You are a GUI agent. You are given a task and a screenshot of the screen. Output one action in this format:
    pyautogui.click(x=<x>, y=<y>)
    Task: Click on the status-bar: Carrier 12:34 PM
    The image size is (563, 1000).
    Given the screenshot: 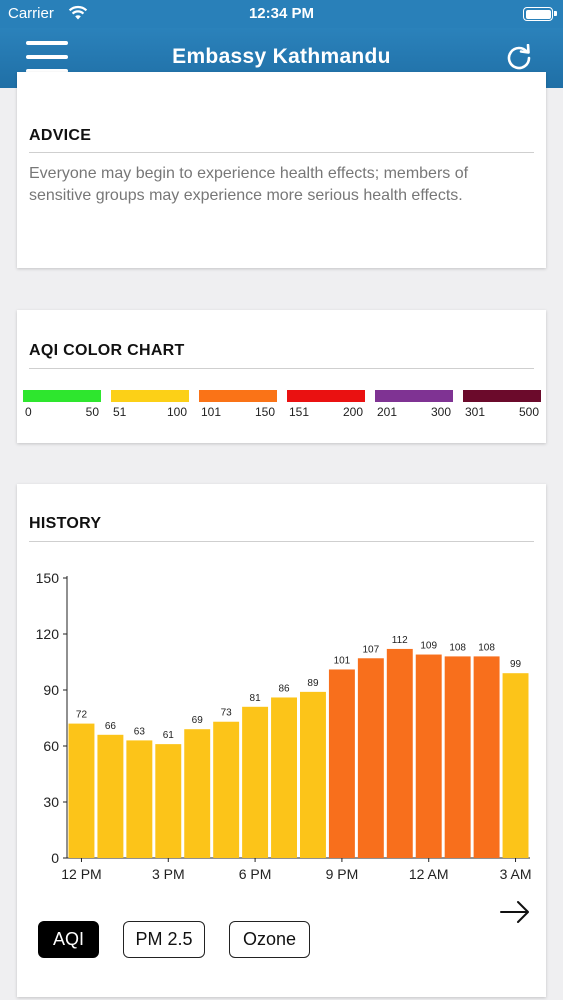 What is the action you would take?
    pyautogui.click(x=281, y=14)
    